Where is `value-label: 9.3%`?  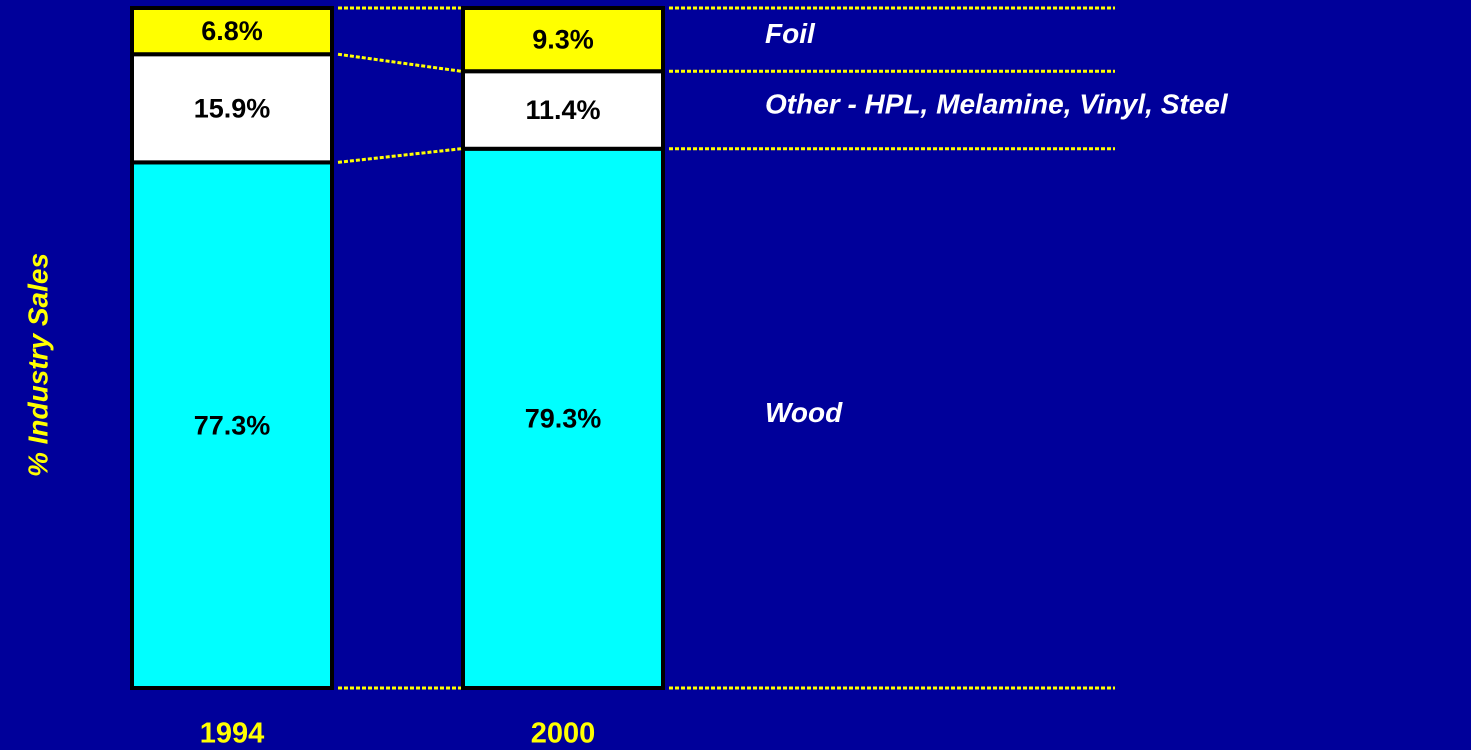 value-label: 9.3% is located at coordinates (563, 40).